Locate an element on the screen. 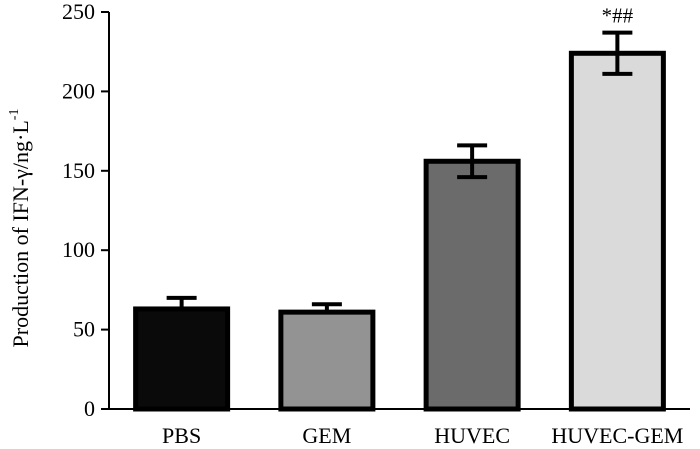 This screenshot has height=449, width=700. bar-group-huvec is located at coordinates (472, 277).